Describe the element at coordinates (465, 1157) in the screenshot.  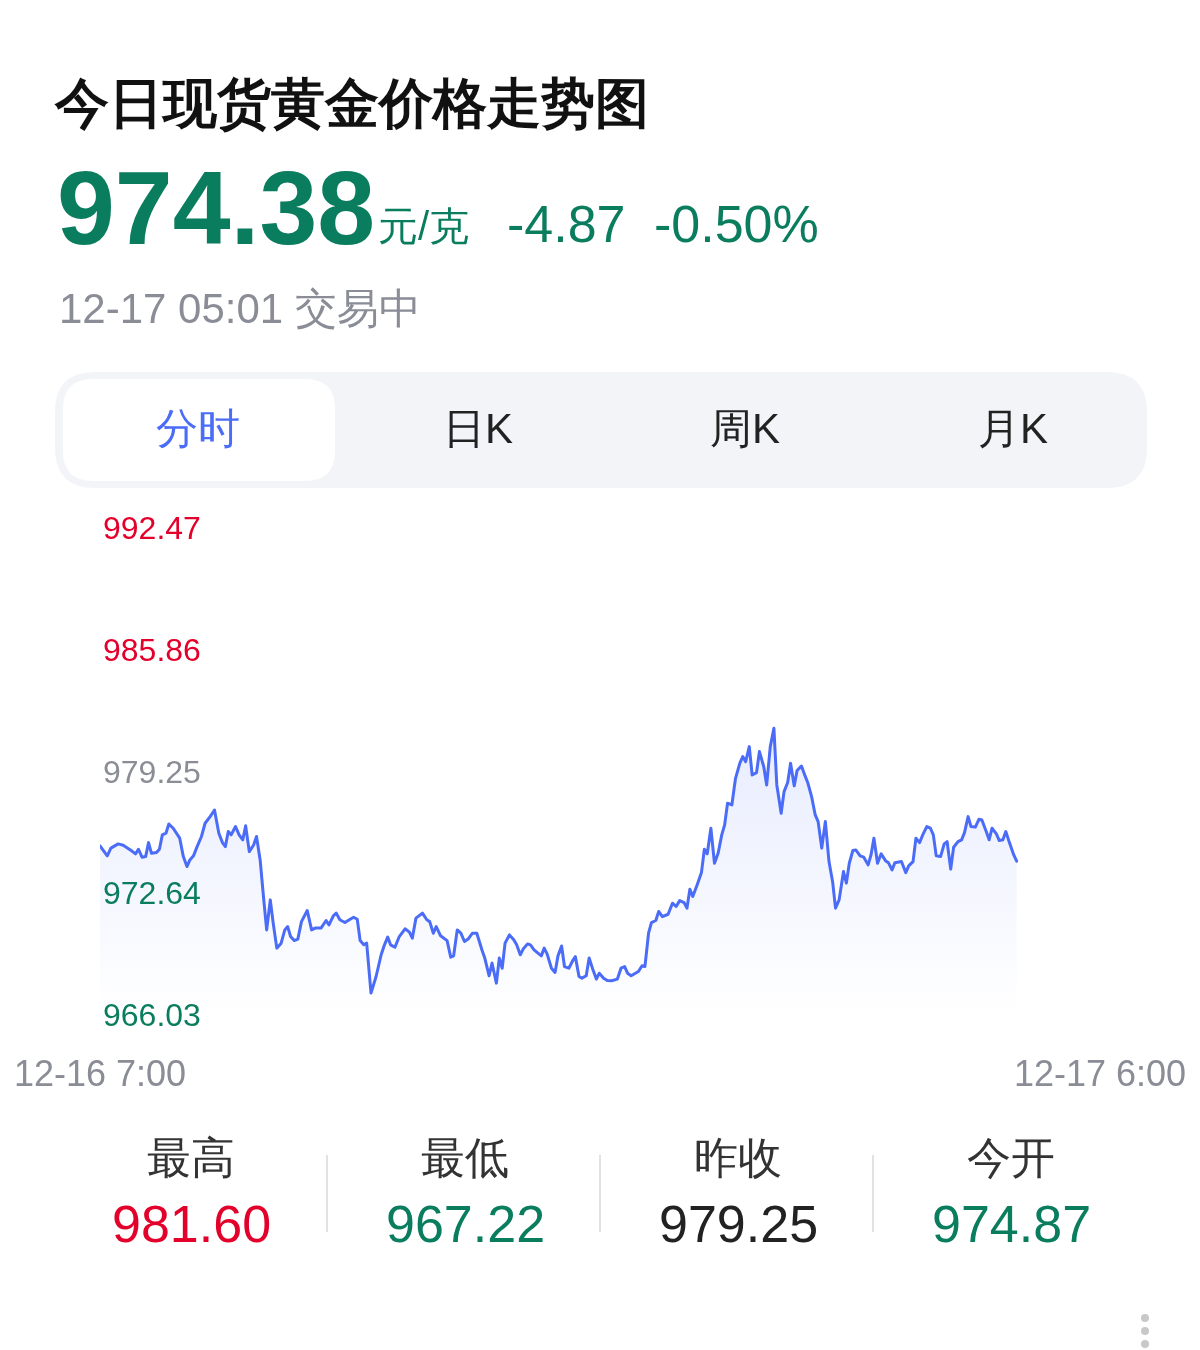
I see `text: 最低` at that location.